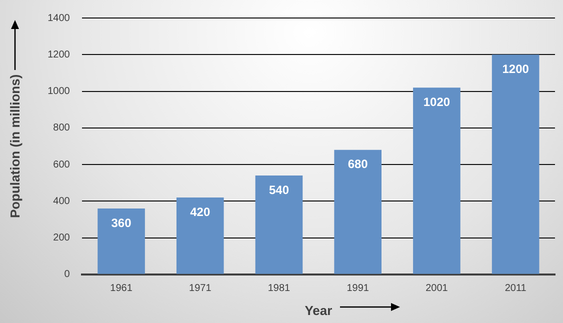 This screenshot has height=323, width=563. Describe the element at coordinates (14, 146) in the screenshot. I see `y-axis-title: Population (in millions)` at that location.